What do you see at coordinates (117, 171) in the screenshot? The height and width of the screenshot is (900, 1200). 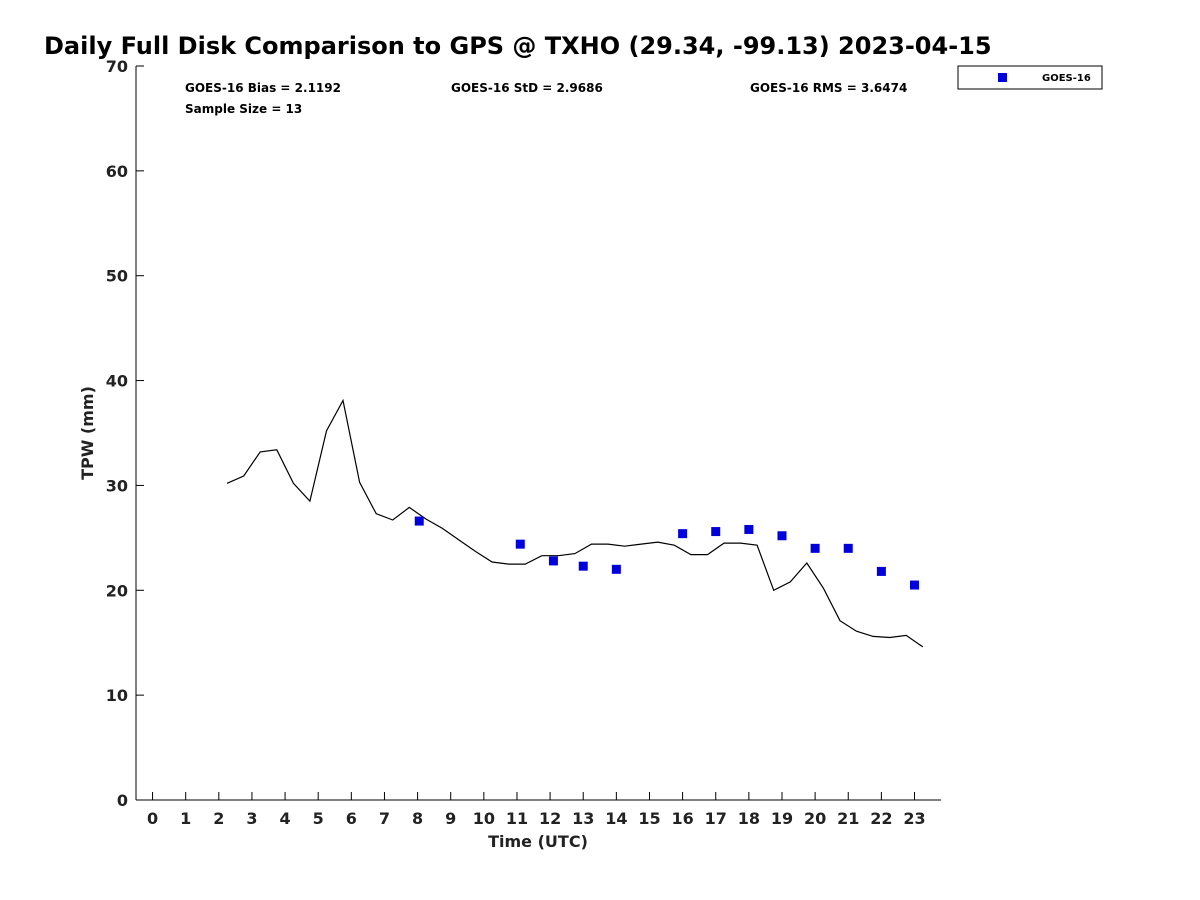 I see `y-tick-label: 60` at bounding box center [117, 171].